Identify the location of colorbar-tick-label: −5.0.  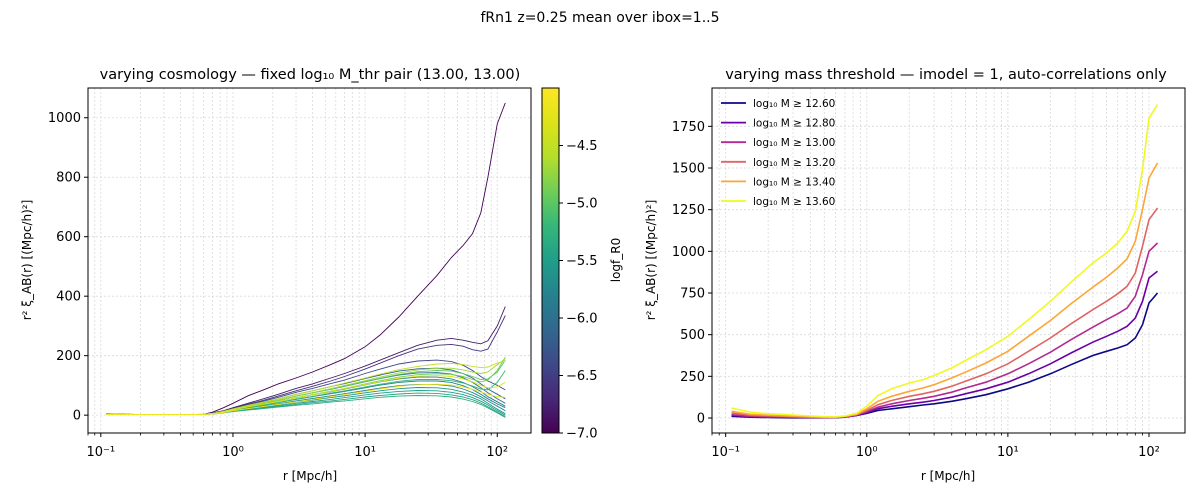
(582, 204).